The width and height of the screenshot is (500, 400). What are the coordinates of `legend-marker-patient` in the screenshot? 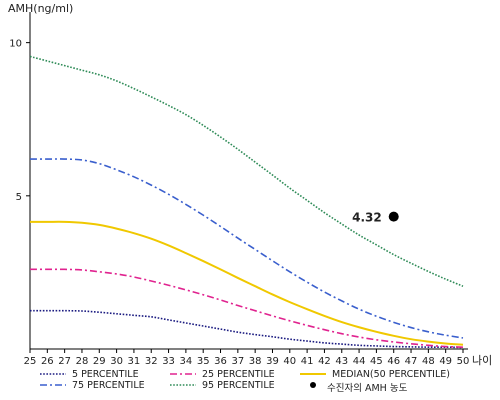 It's located at (313, 385).